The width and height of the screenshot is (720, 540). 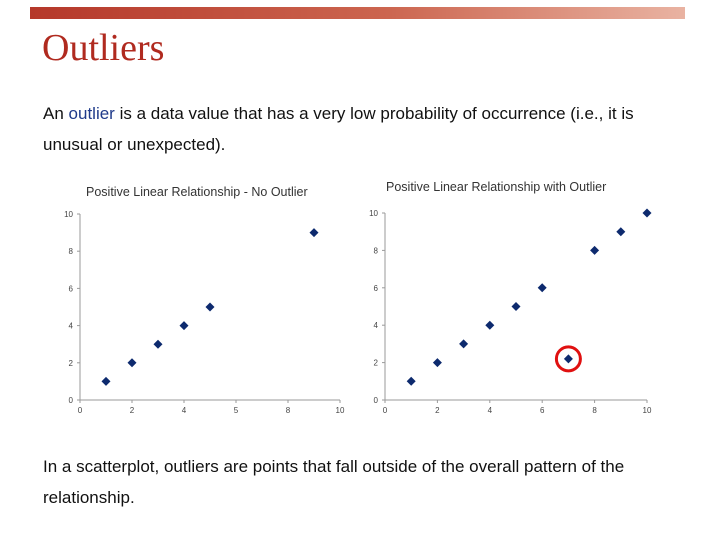 What do you see at coordinates (236, 410) in the screenshot?
I see `x-tick-label: 5` at bounding box center [236, 410].